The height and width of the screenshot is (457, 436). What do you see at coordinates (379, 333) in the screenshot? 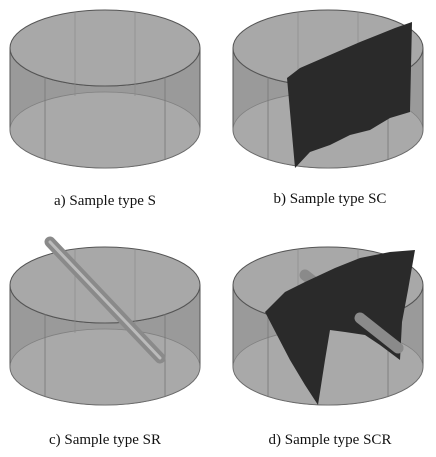
I see `rod` at bounding box center [379, 333].